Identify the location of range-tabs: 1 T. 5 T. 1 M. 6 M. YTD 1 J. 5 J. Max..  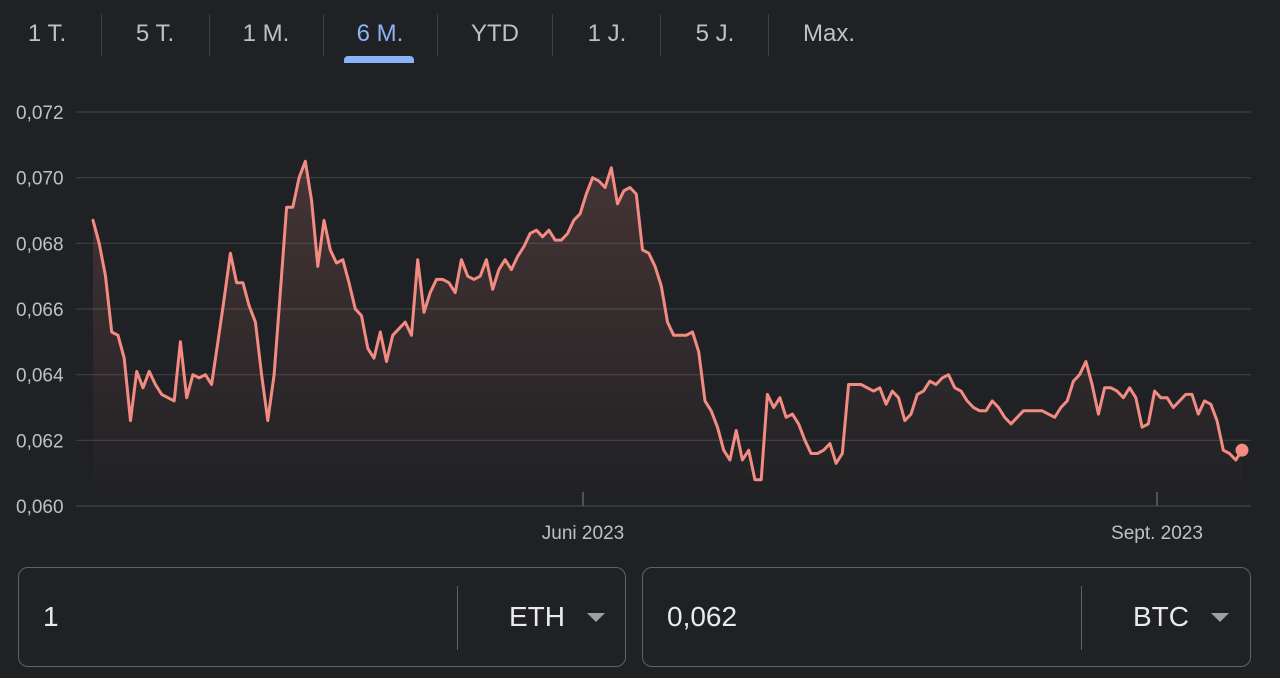
(640, 35).